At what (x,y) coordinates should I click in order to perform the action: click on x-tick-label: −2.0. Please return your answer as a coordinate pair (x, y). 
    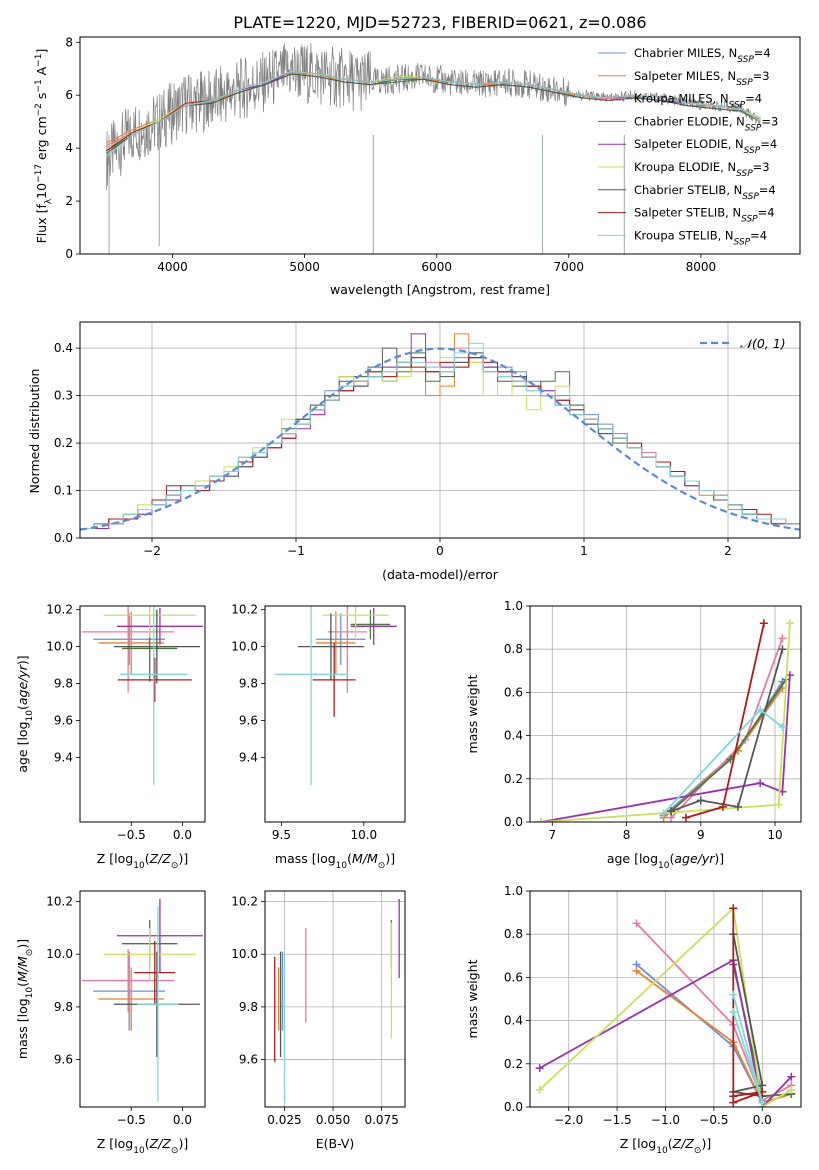
    Looking at the image, I should click on (568, 1120).